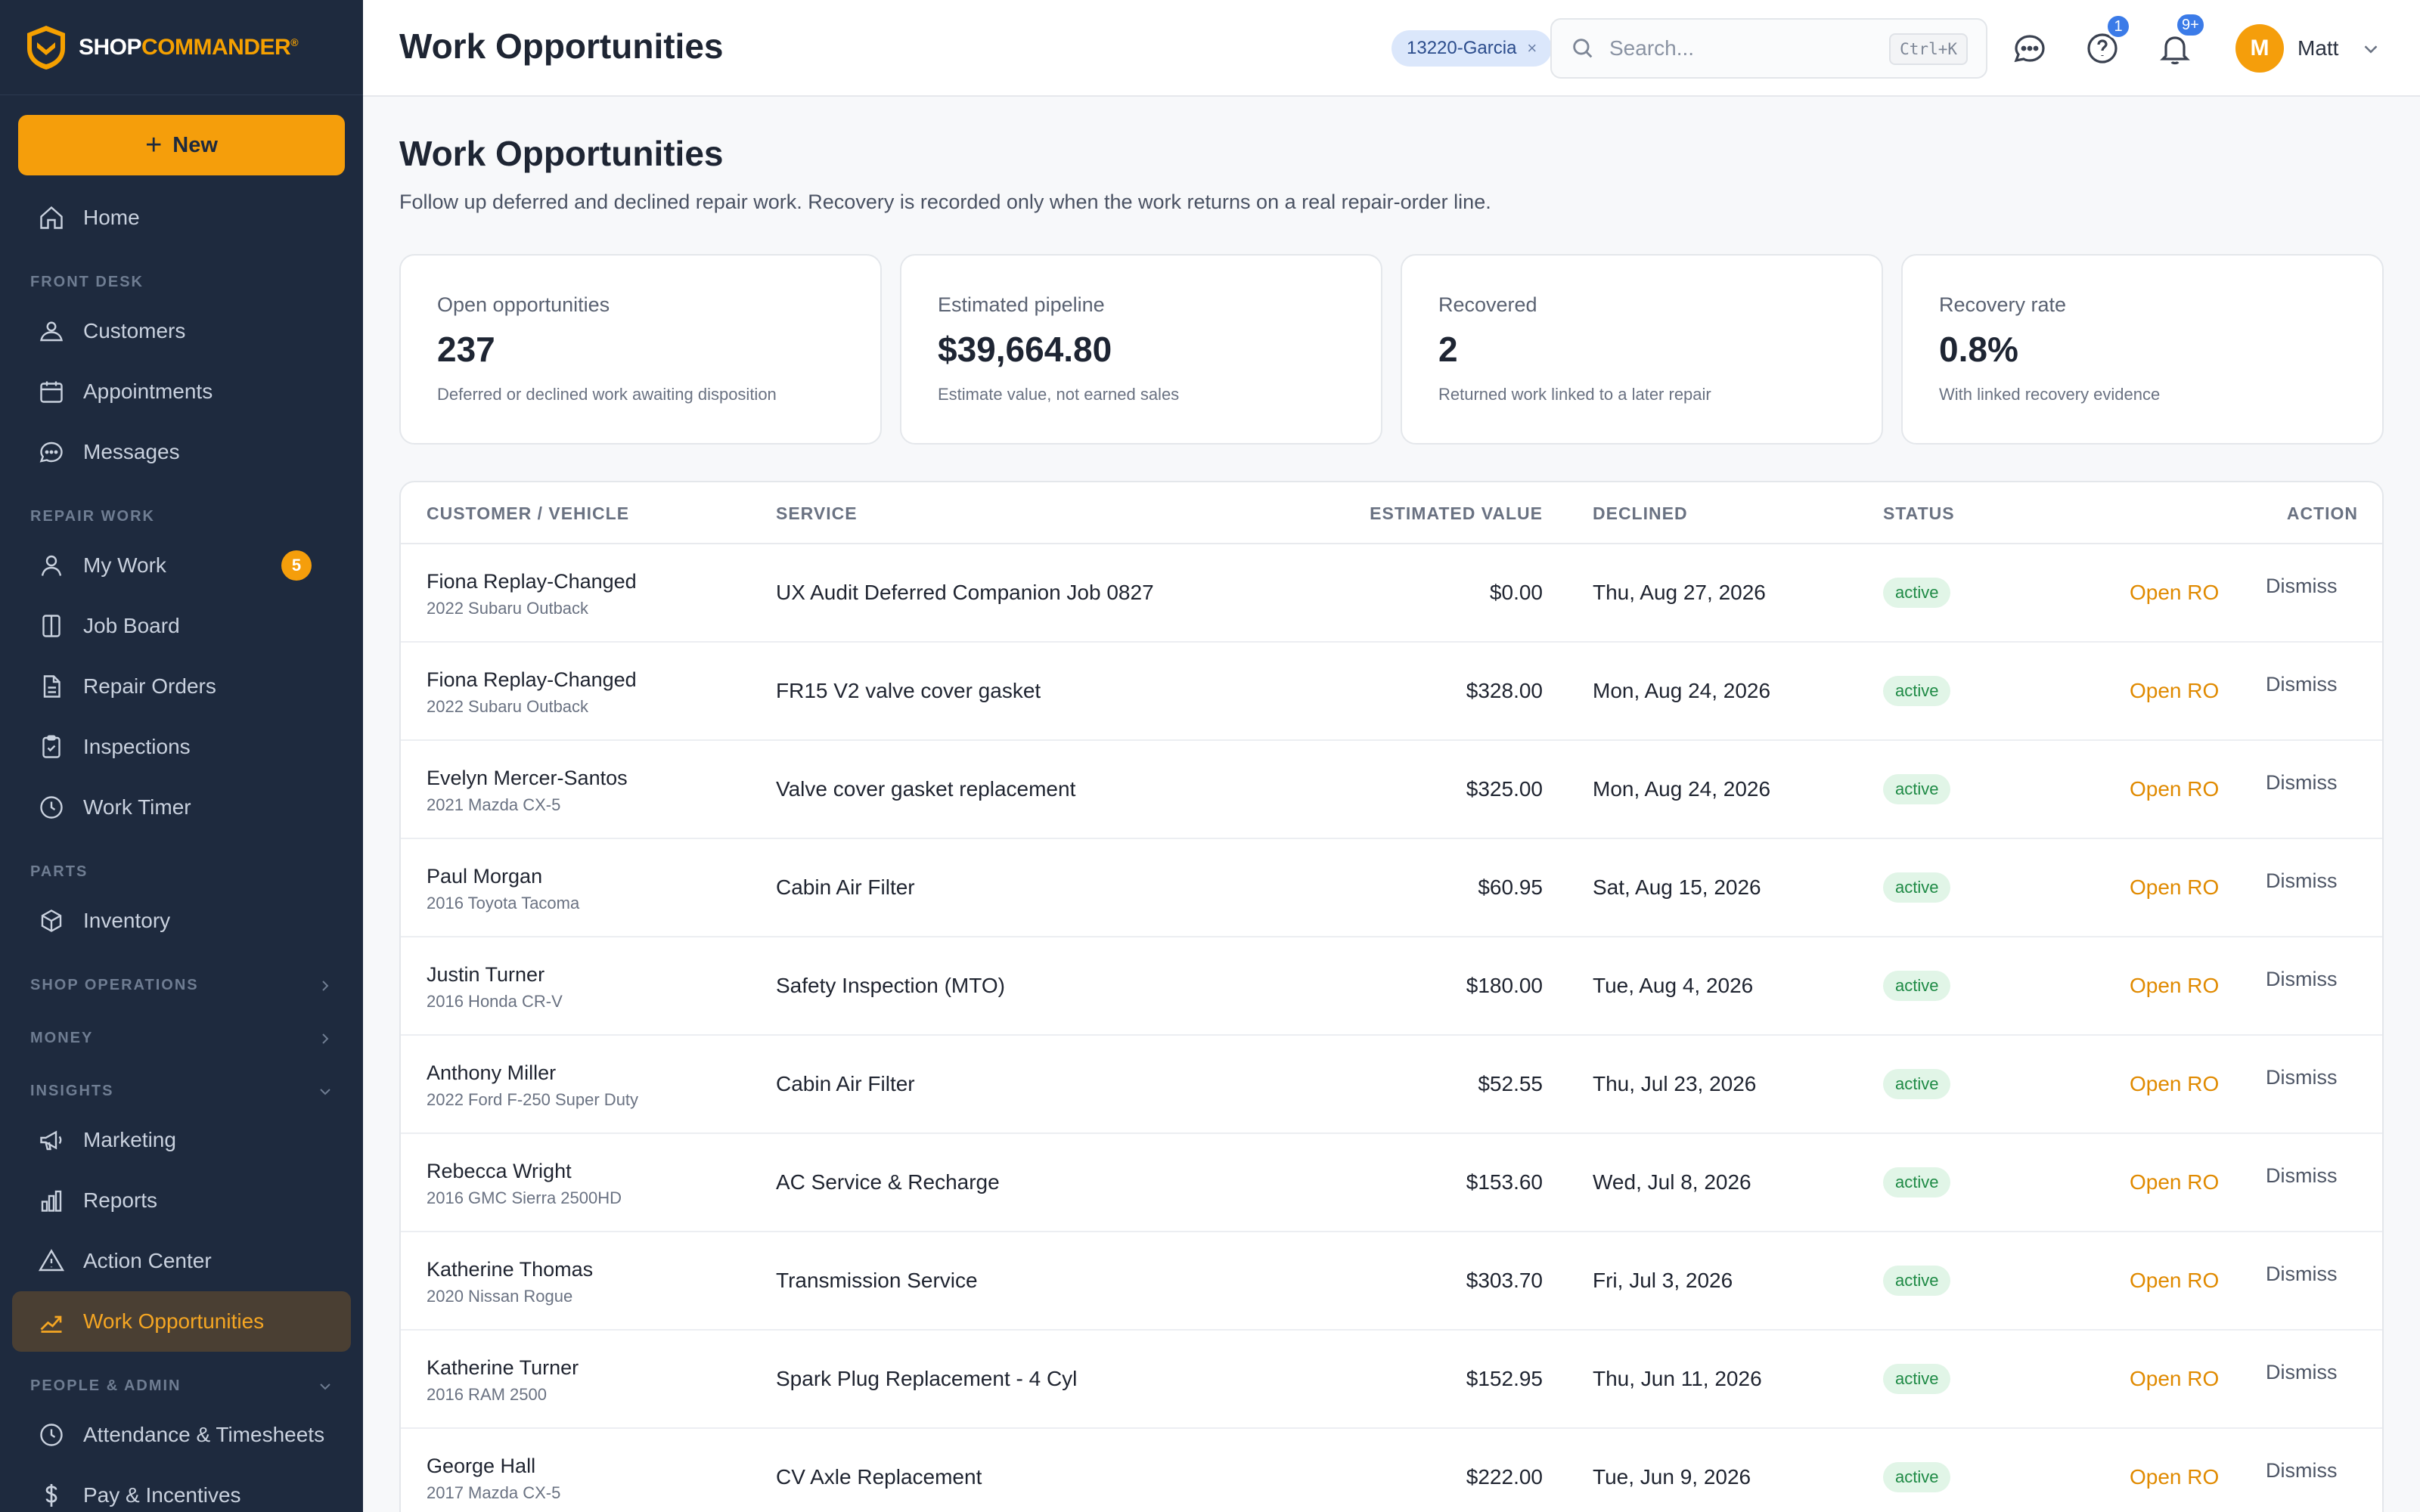 The height and width of the screenshot is (1512, 2420). Describe the element at coordinates (181, 1321) in the screenshot. I see `sidebar-item-work-opportunities: Work Opportunities` at that location.